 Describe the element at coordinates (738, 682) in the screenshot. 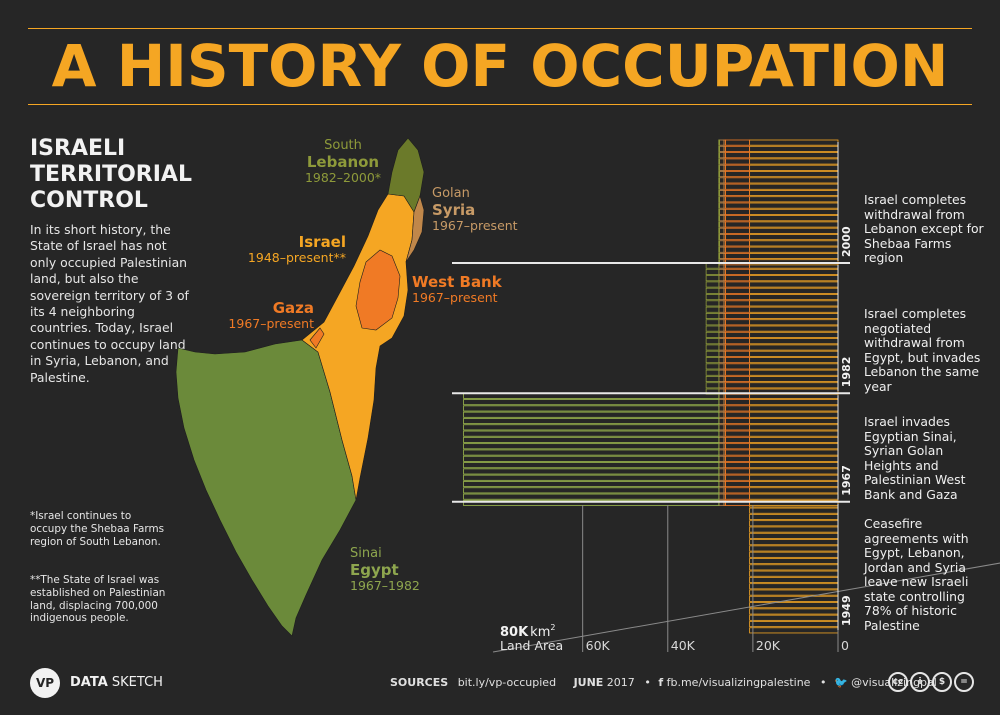

I see `facebook-link: fb.me/visualizingpalestine` at that location.